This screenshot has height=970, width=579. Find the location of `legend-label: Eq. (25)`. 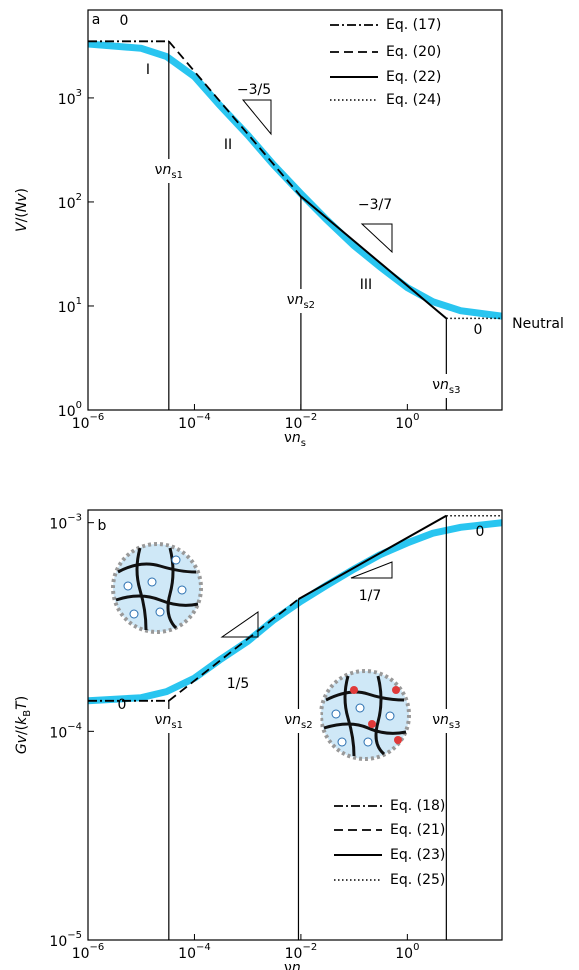

legend-label: Eq. (25) is located at coordinates (417, 880).